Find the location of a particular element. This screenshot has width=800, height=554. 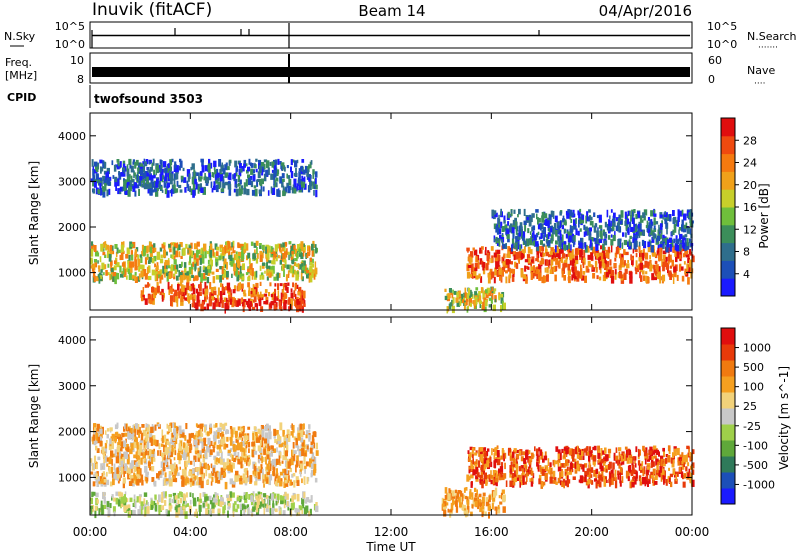

nsky-tick-bottom: 10^0 is located at coordinates (70, 44).